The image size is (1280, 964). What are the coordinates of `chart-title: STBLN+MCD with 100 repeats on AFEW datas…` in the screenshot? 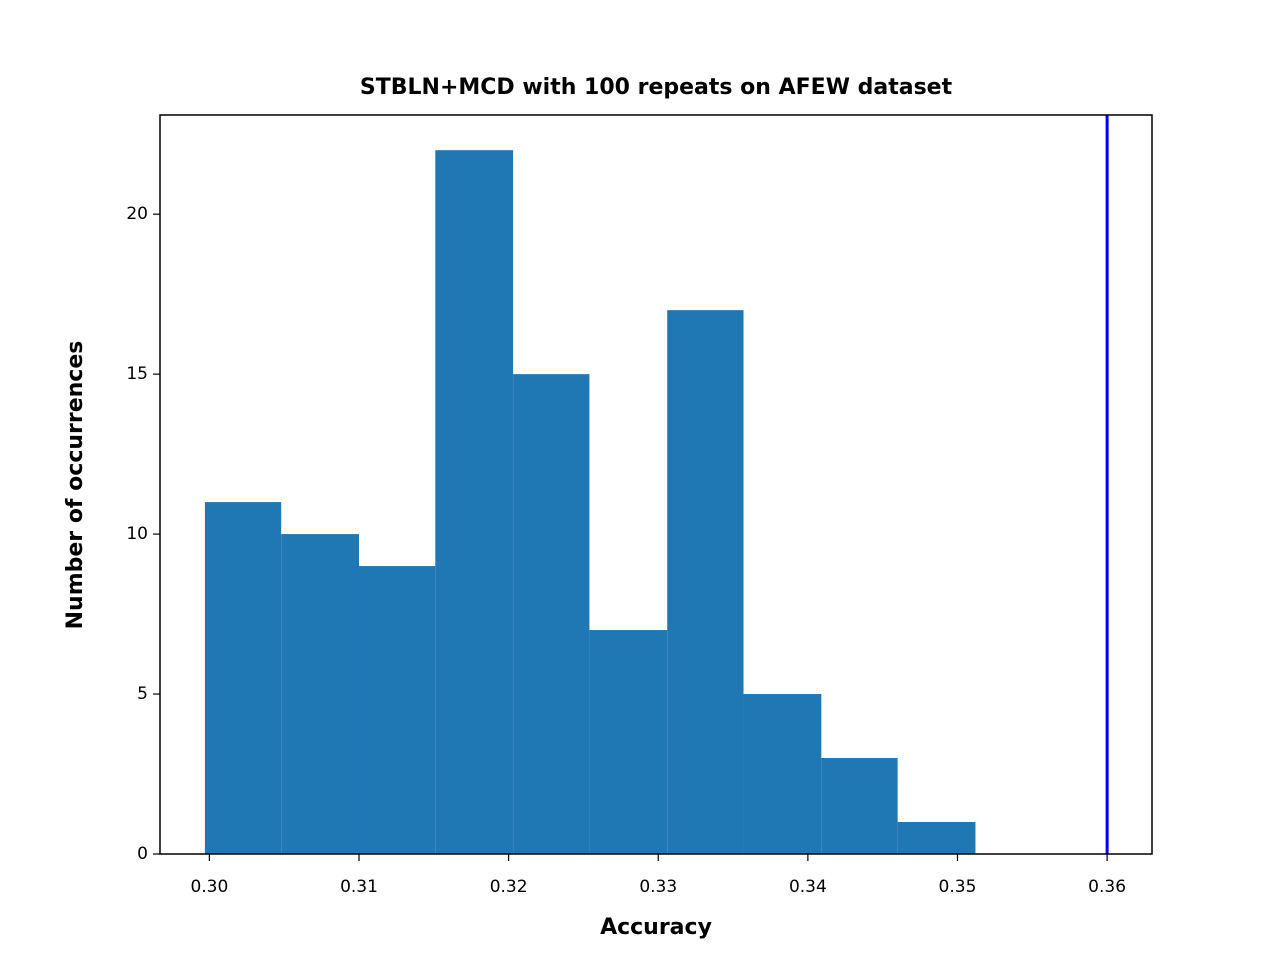 It's located at (656, 87).